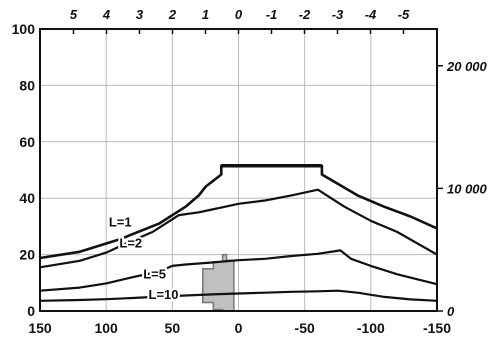 This screenshot has width=503, height=346. I want to click on x-top-tick-label: -2, so click(305, 14).